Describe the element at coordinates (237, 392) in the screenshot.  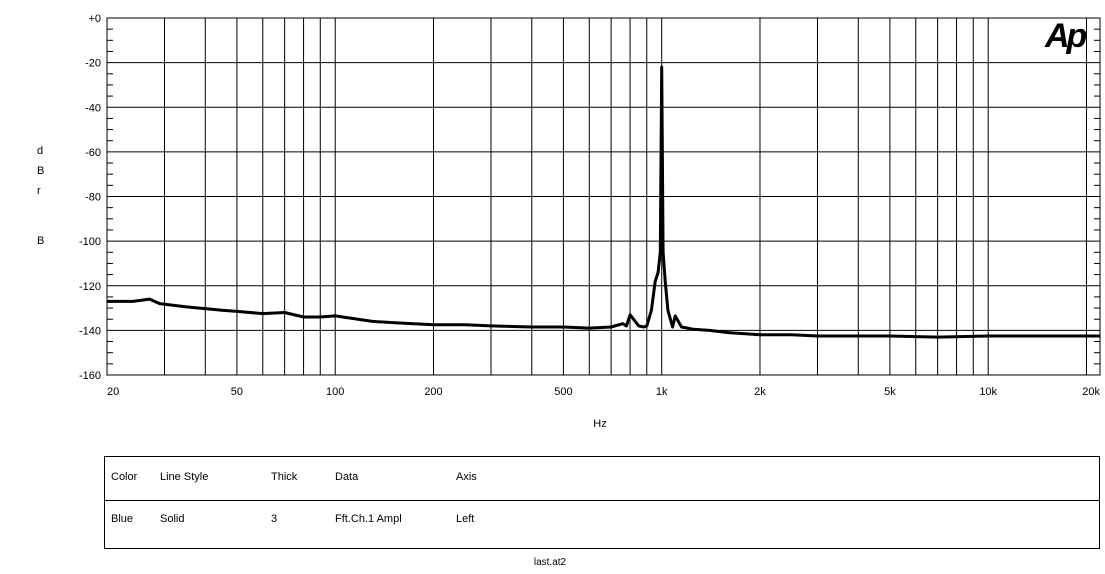
I see `x-tick-label: 50` at that location.